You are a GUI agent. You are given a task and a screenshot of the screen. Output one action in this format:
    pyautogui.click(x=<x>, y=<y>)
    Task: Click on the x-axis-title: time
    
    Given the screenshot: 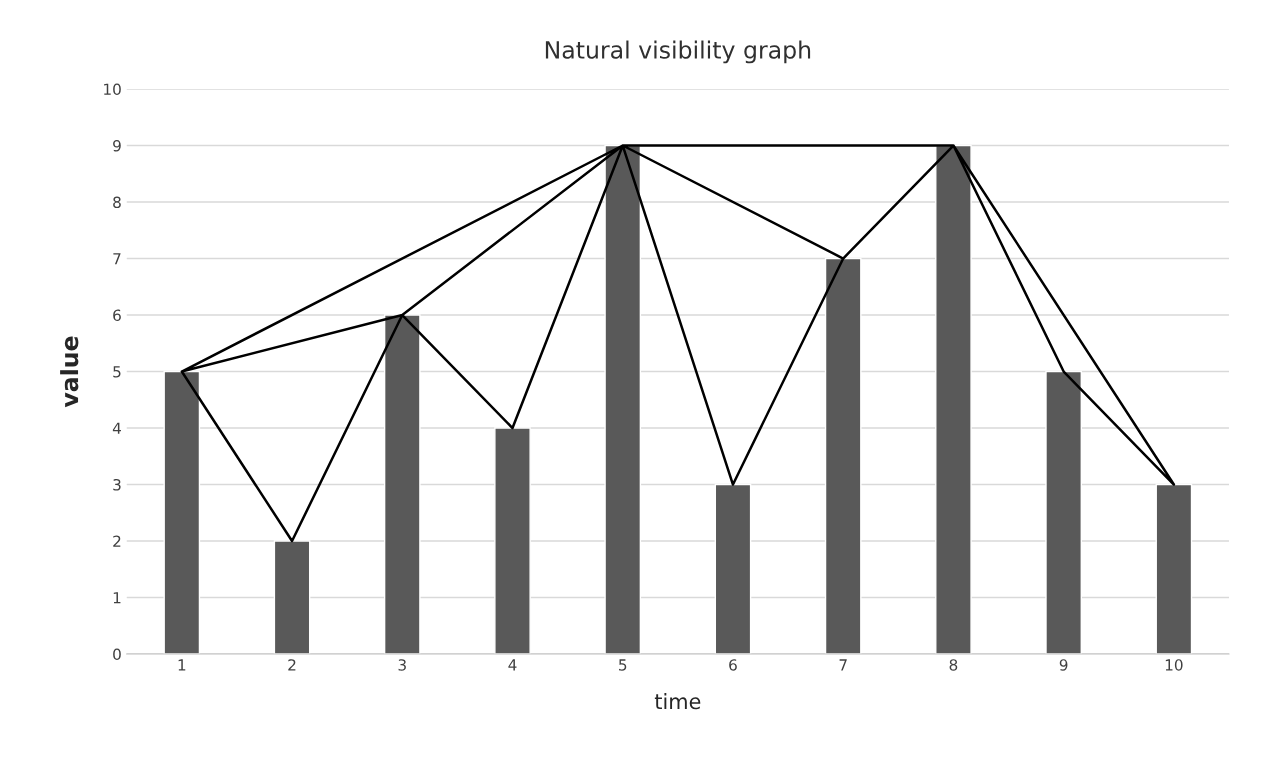 What is the action you would take?
    pyautogui.click(x=677, y=701)
    